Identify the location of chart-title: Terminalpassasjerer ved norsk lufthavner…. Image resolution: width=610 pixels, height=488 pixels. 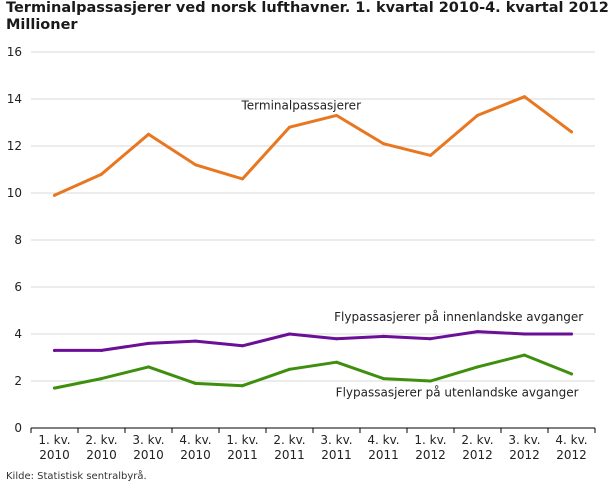
(308, 17).